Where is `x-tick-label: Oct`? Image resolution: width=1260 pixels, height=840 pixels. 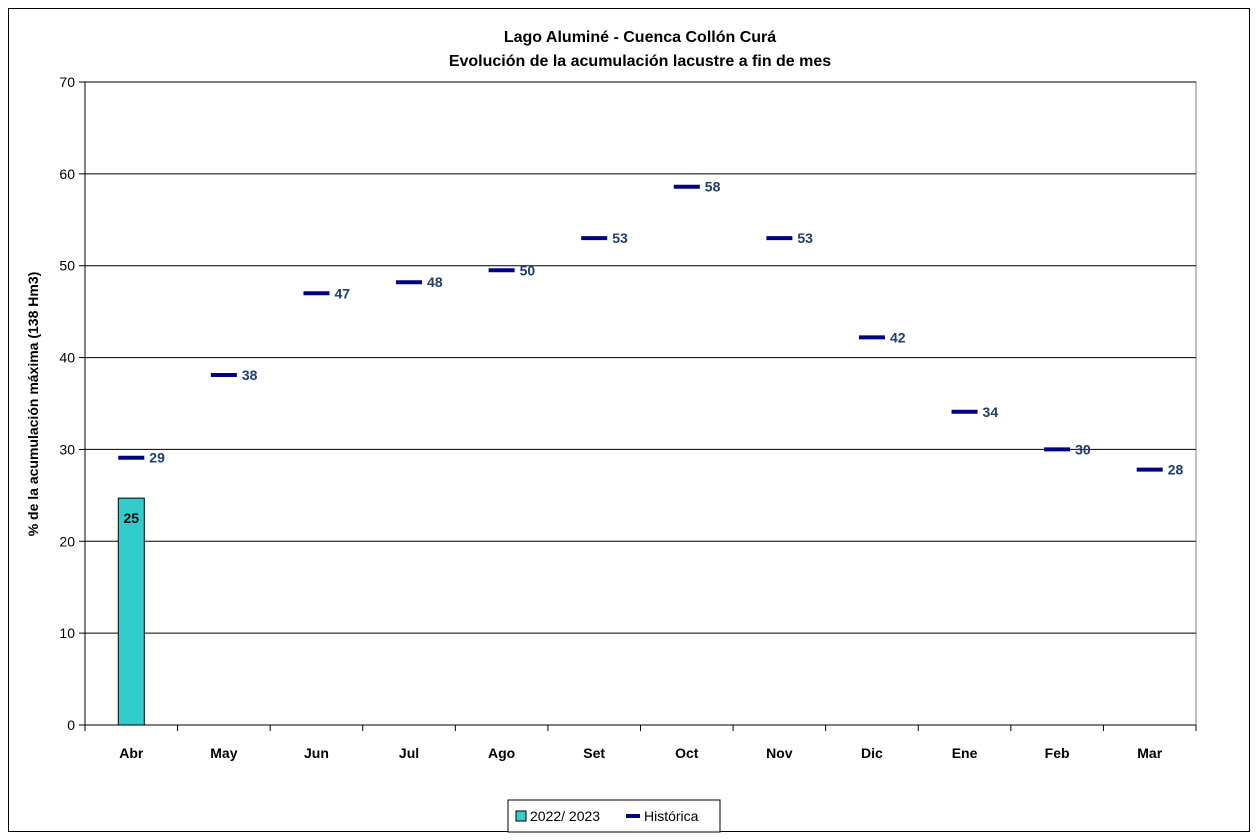
x-tick-label: Oct is located at coordinates (687, 753).